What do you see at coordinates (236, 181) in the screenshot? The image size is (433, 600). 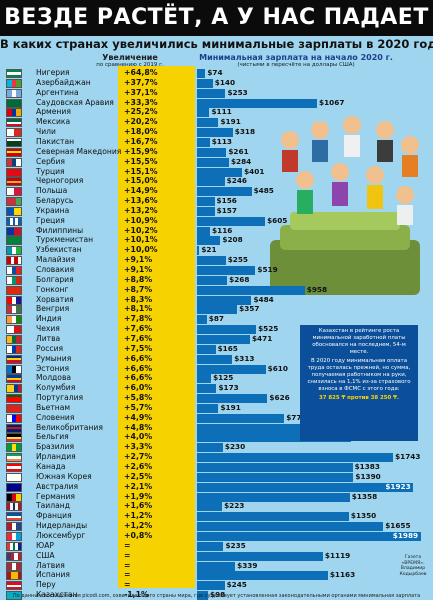 I see `wage-value-label: $246` at bounding box center [236, 181].